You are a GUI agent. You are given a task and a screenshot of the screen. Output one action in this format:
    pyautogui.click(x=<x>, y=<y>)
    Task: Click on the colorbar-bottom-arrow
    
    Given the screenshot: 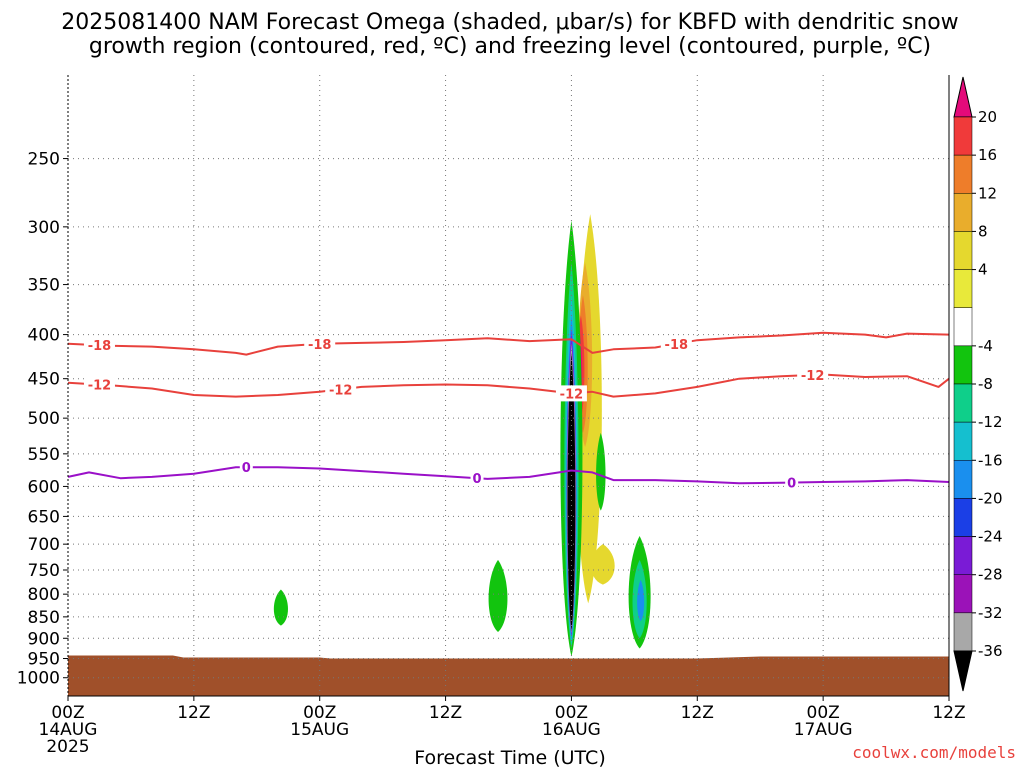 What is the action you would take?
    pyautogui.click(x=963, y=671)
    